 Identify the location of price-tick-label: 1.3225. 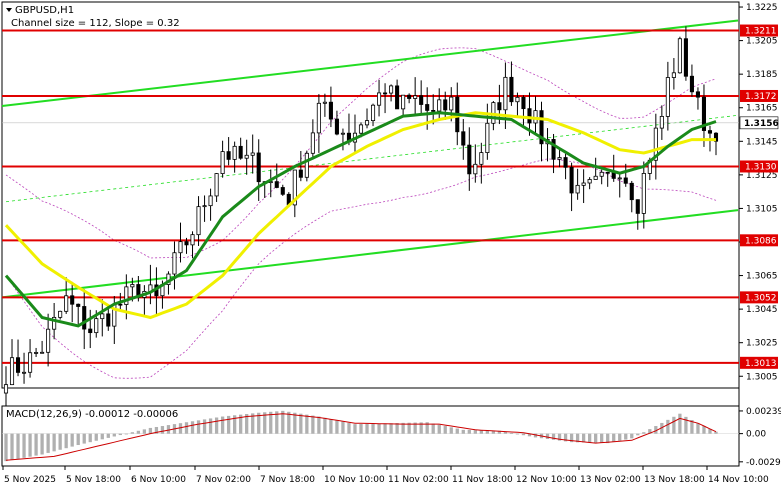
(762, 8).